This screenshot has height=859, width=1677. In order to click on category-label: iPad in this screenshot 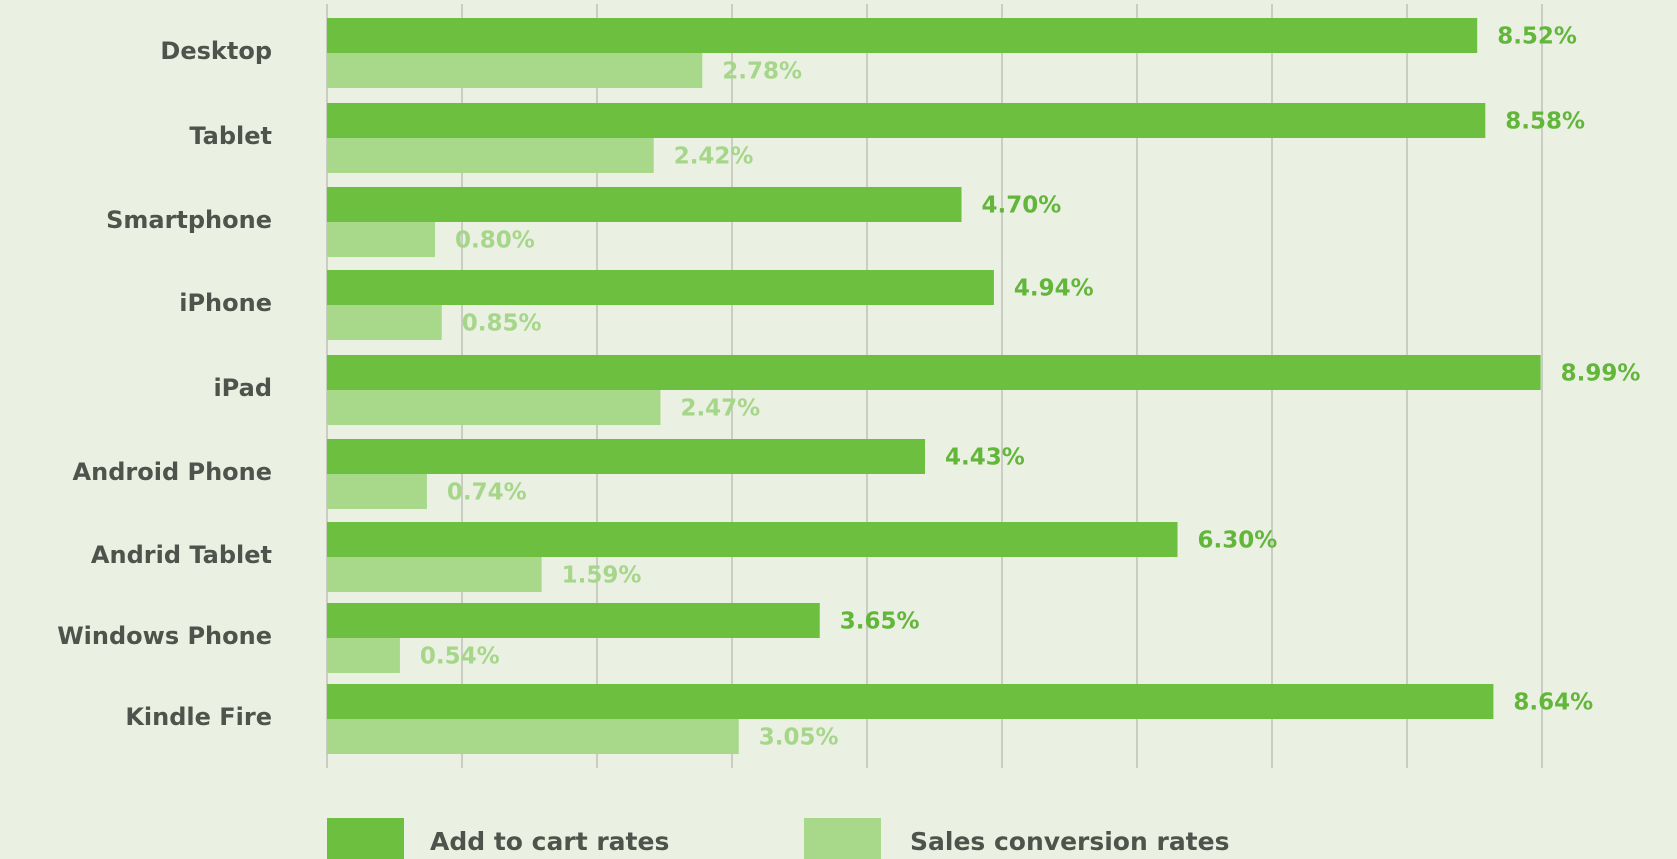, I will do `click(242, 388)`.